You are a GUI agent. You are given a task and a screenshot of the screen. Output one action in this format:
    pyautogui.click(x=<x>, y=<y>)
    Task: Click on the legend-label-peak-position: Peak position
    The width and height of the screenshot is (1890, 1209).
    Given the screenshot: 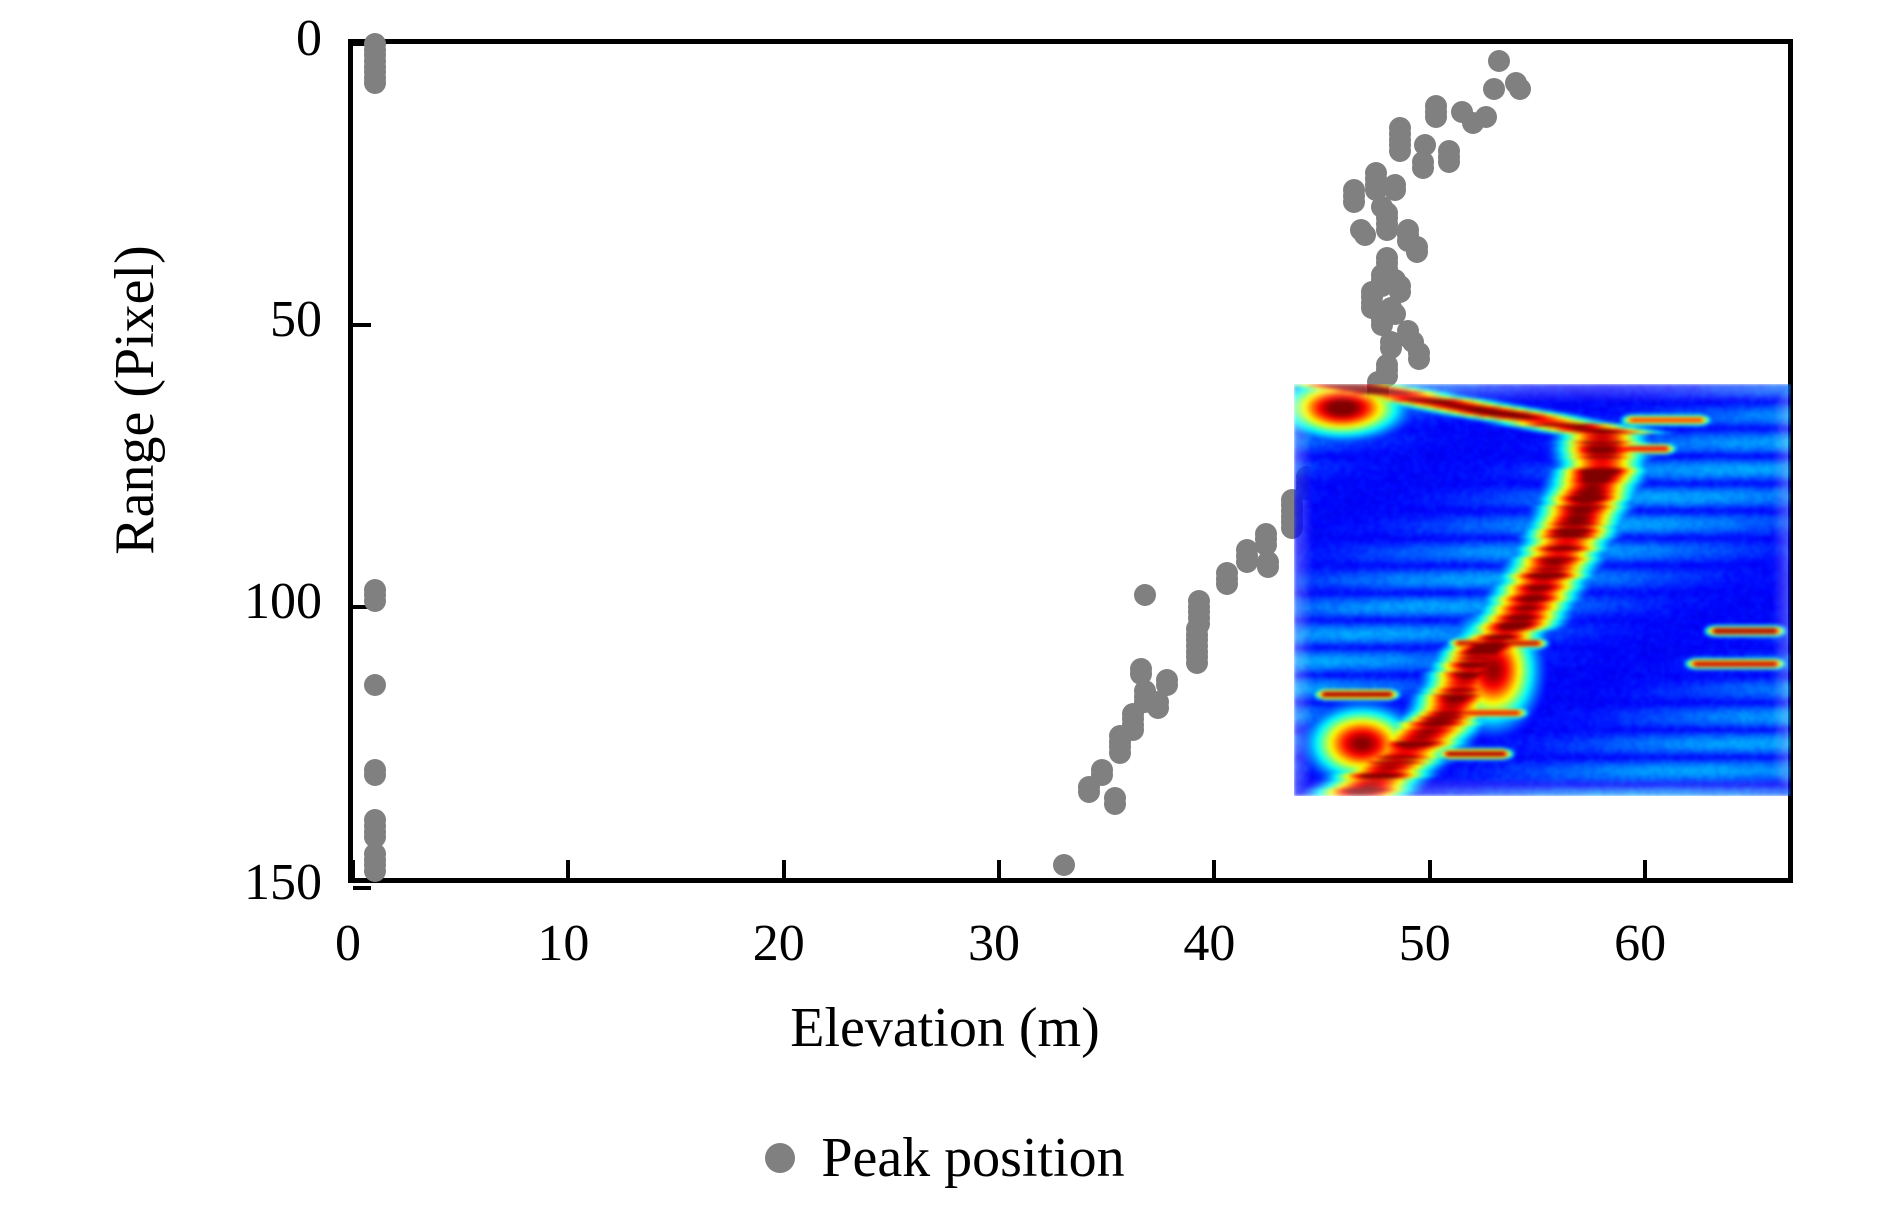 What is the action you would take?
    pyautogui.click(x=973, y=1158)
    